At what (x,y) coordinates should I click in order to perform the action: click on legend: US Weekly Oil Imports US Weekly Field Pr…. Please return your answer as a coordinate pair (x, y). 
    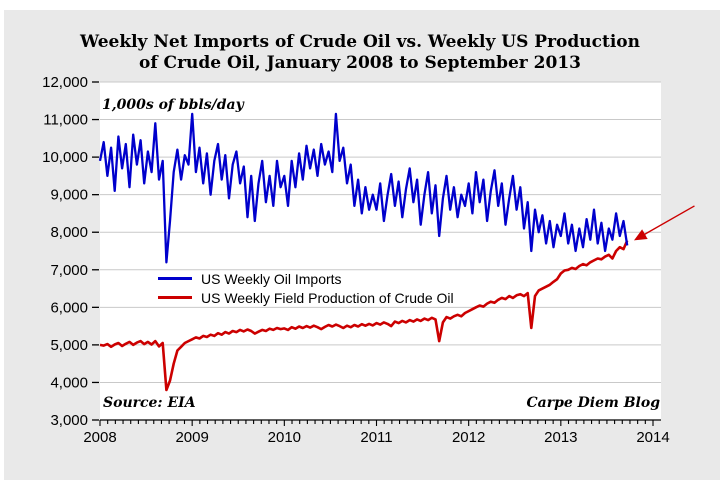
    Looking at the image, I should click on (306, 288).